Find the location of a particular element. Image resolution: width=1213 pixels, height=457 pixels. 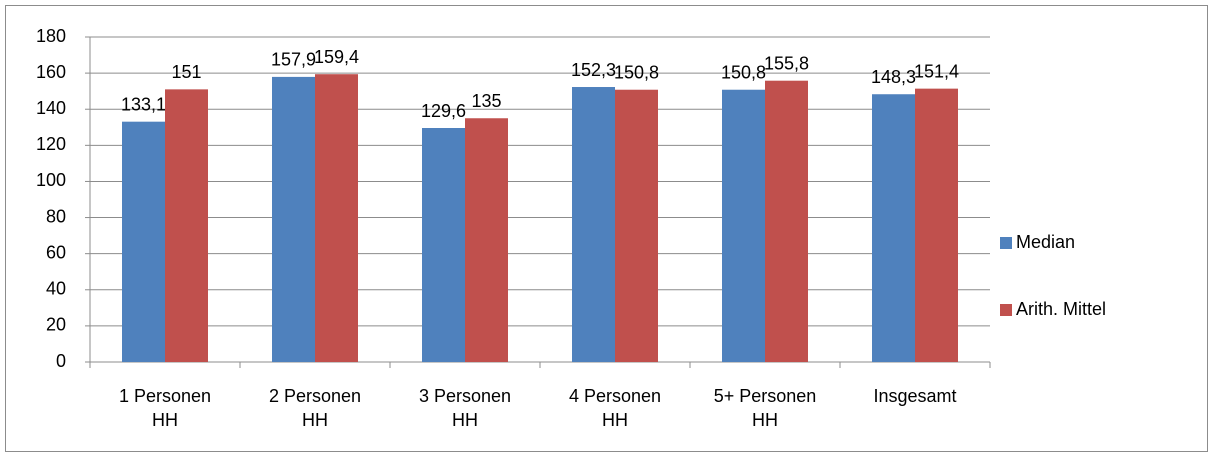

x-tick-label: 4 Personen HH is located at coordinates (615, 408).